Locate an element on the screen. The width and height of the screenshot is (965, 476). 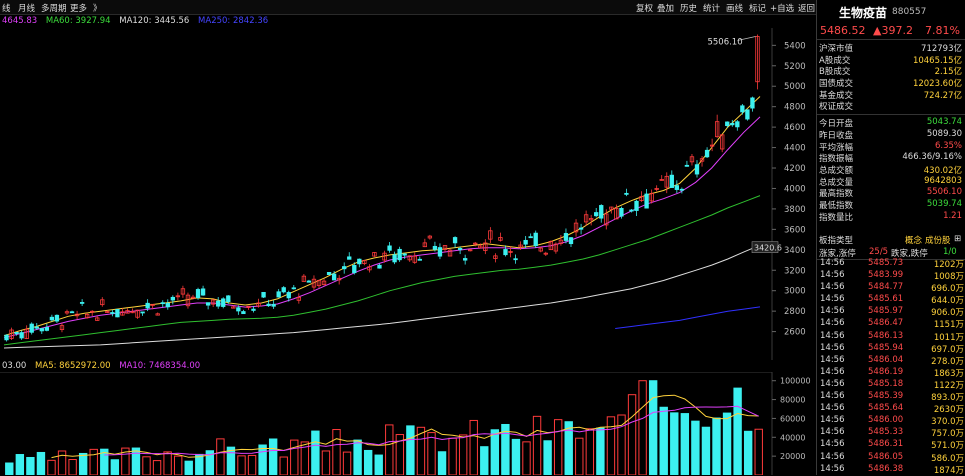
toolbar-fuquan-button: 复权 is located at coordinates (645, 9).